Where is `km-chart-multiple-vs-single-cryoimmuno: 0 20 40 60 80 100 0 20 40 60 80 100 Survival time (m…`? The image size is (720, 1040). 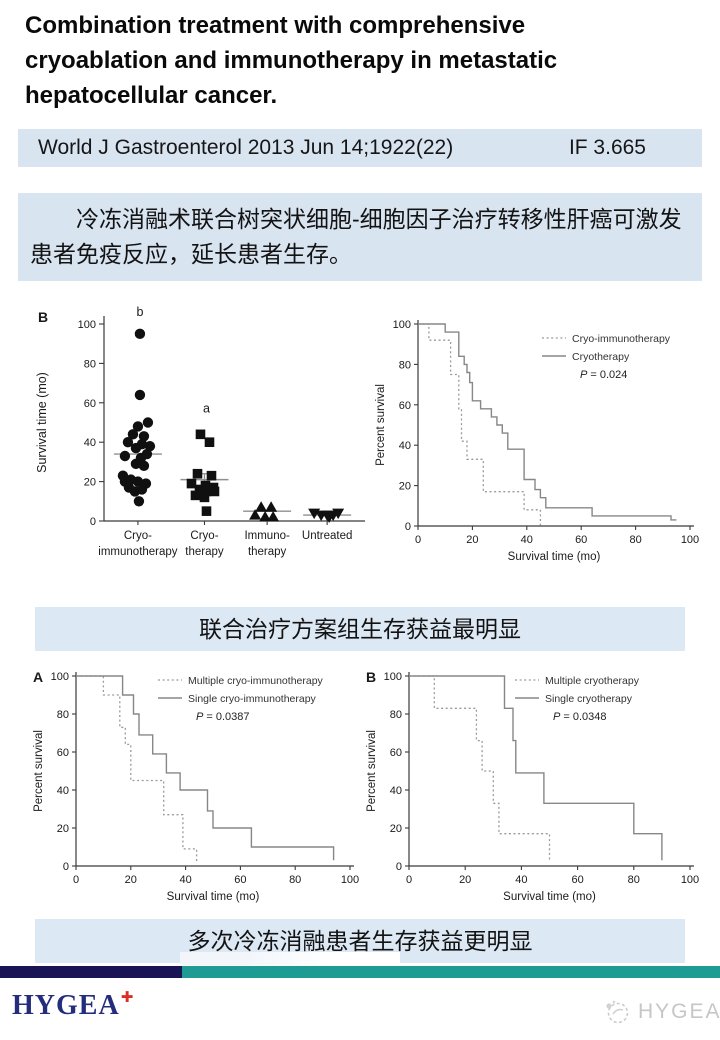 km-chart-multiple-vs-single-cryoimmuno: 0 20 40 60 80 100 0 20 40 60 80 100 Survival time (m… is located at coordinates (195, 786).